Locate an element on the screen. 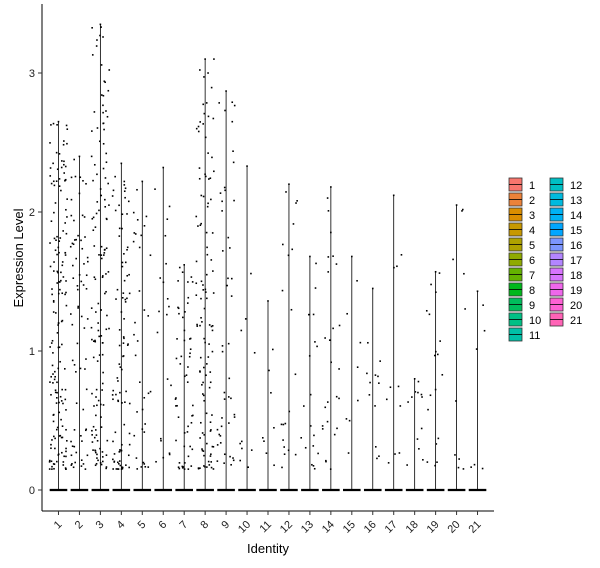 The height and width of the screenshot is (568, 600). legend-label: 9 is located at coordinates (532, 306).